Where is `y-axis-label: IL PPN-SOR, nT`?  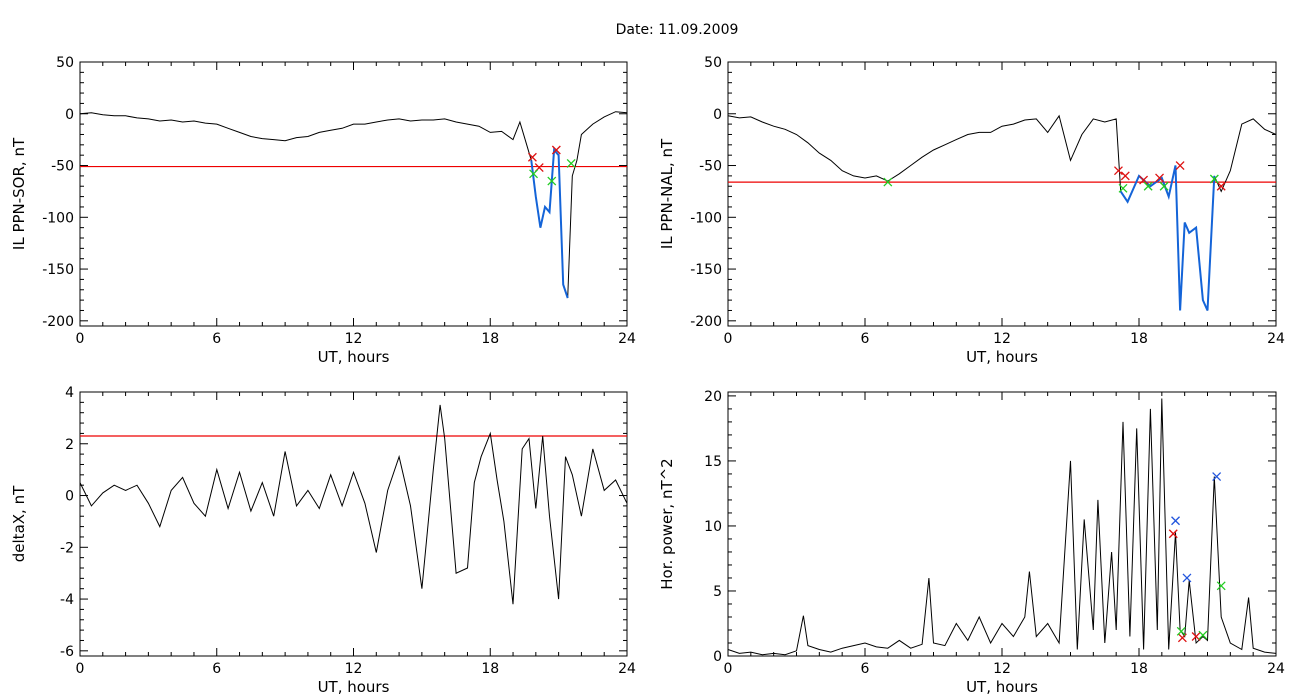 y-axis-label: IL PPN-SOR, nT is located at coordinates (19, 193).